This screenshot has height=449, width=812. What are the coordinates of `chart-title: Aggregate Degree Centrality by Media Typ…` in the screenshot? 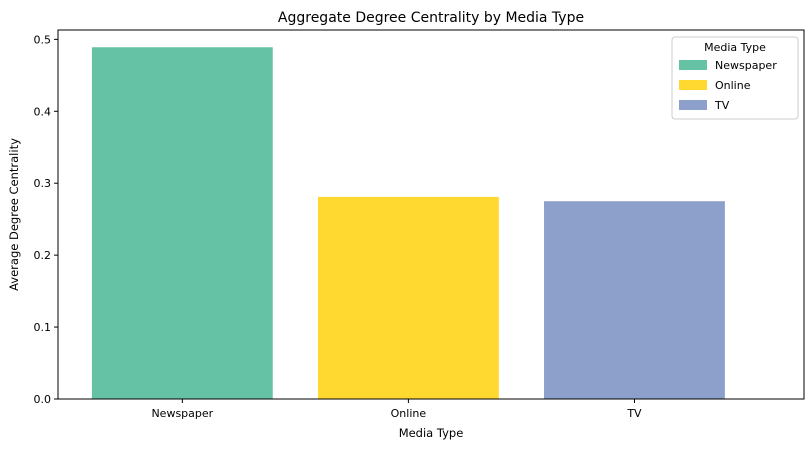 It's located at (431, 18).